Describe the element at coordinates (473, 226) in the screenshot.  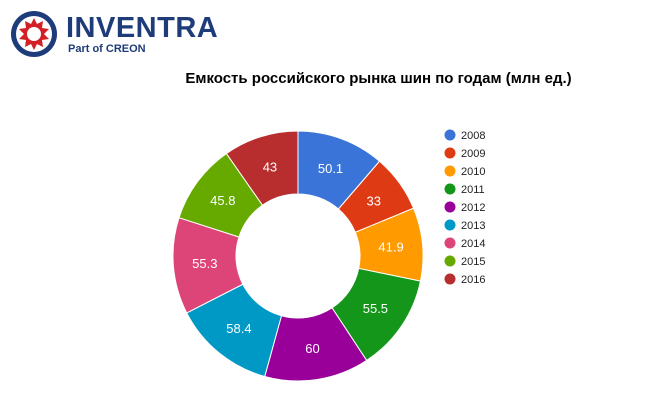
I see `legend-label-2013: 2013` at that location.